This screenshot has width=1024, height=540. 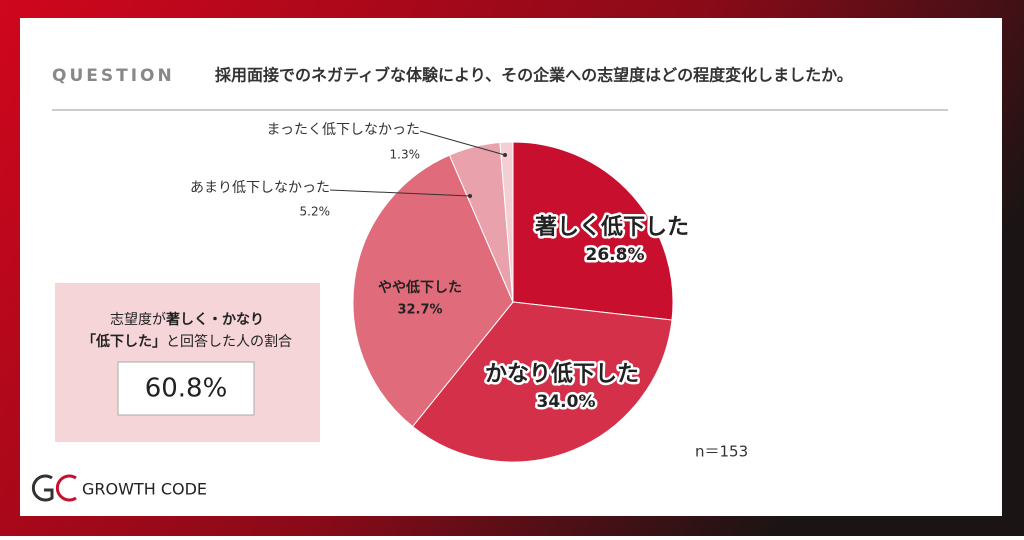 I want to click on value-label: 34.0%, so click(x=566, y=402).